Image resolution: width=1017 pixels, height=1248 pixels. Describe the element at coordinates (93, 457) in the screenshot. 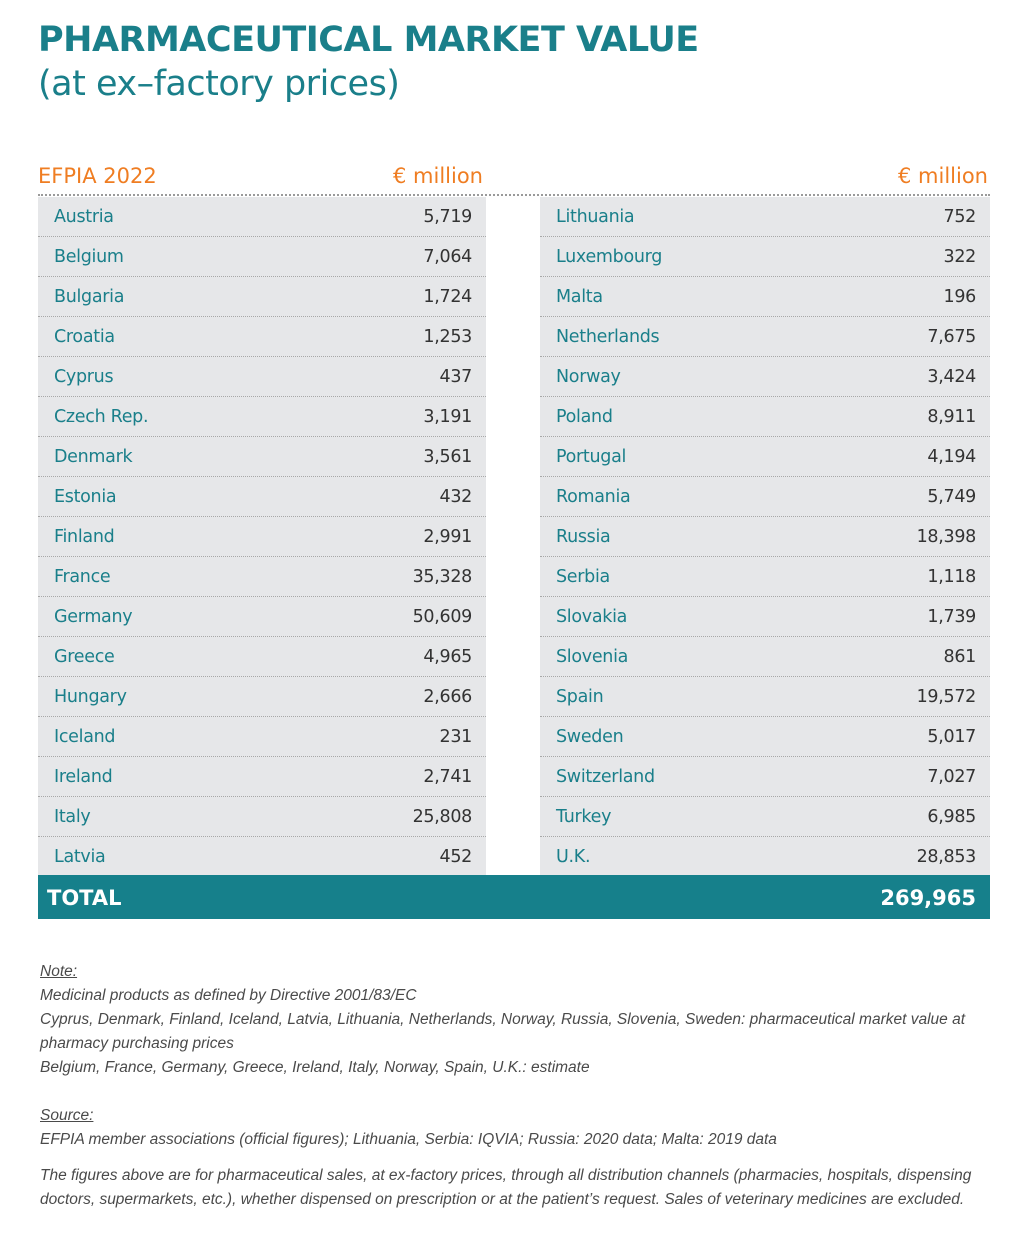

I see `country-name: Denmark` at that location.